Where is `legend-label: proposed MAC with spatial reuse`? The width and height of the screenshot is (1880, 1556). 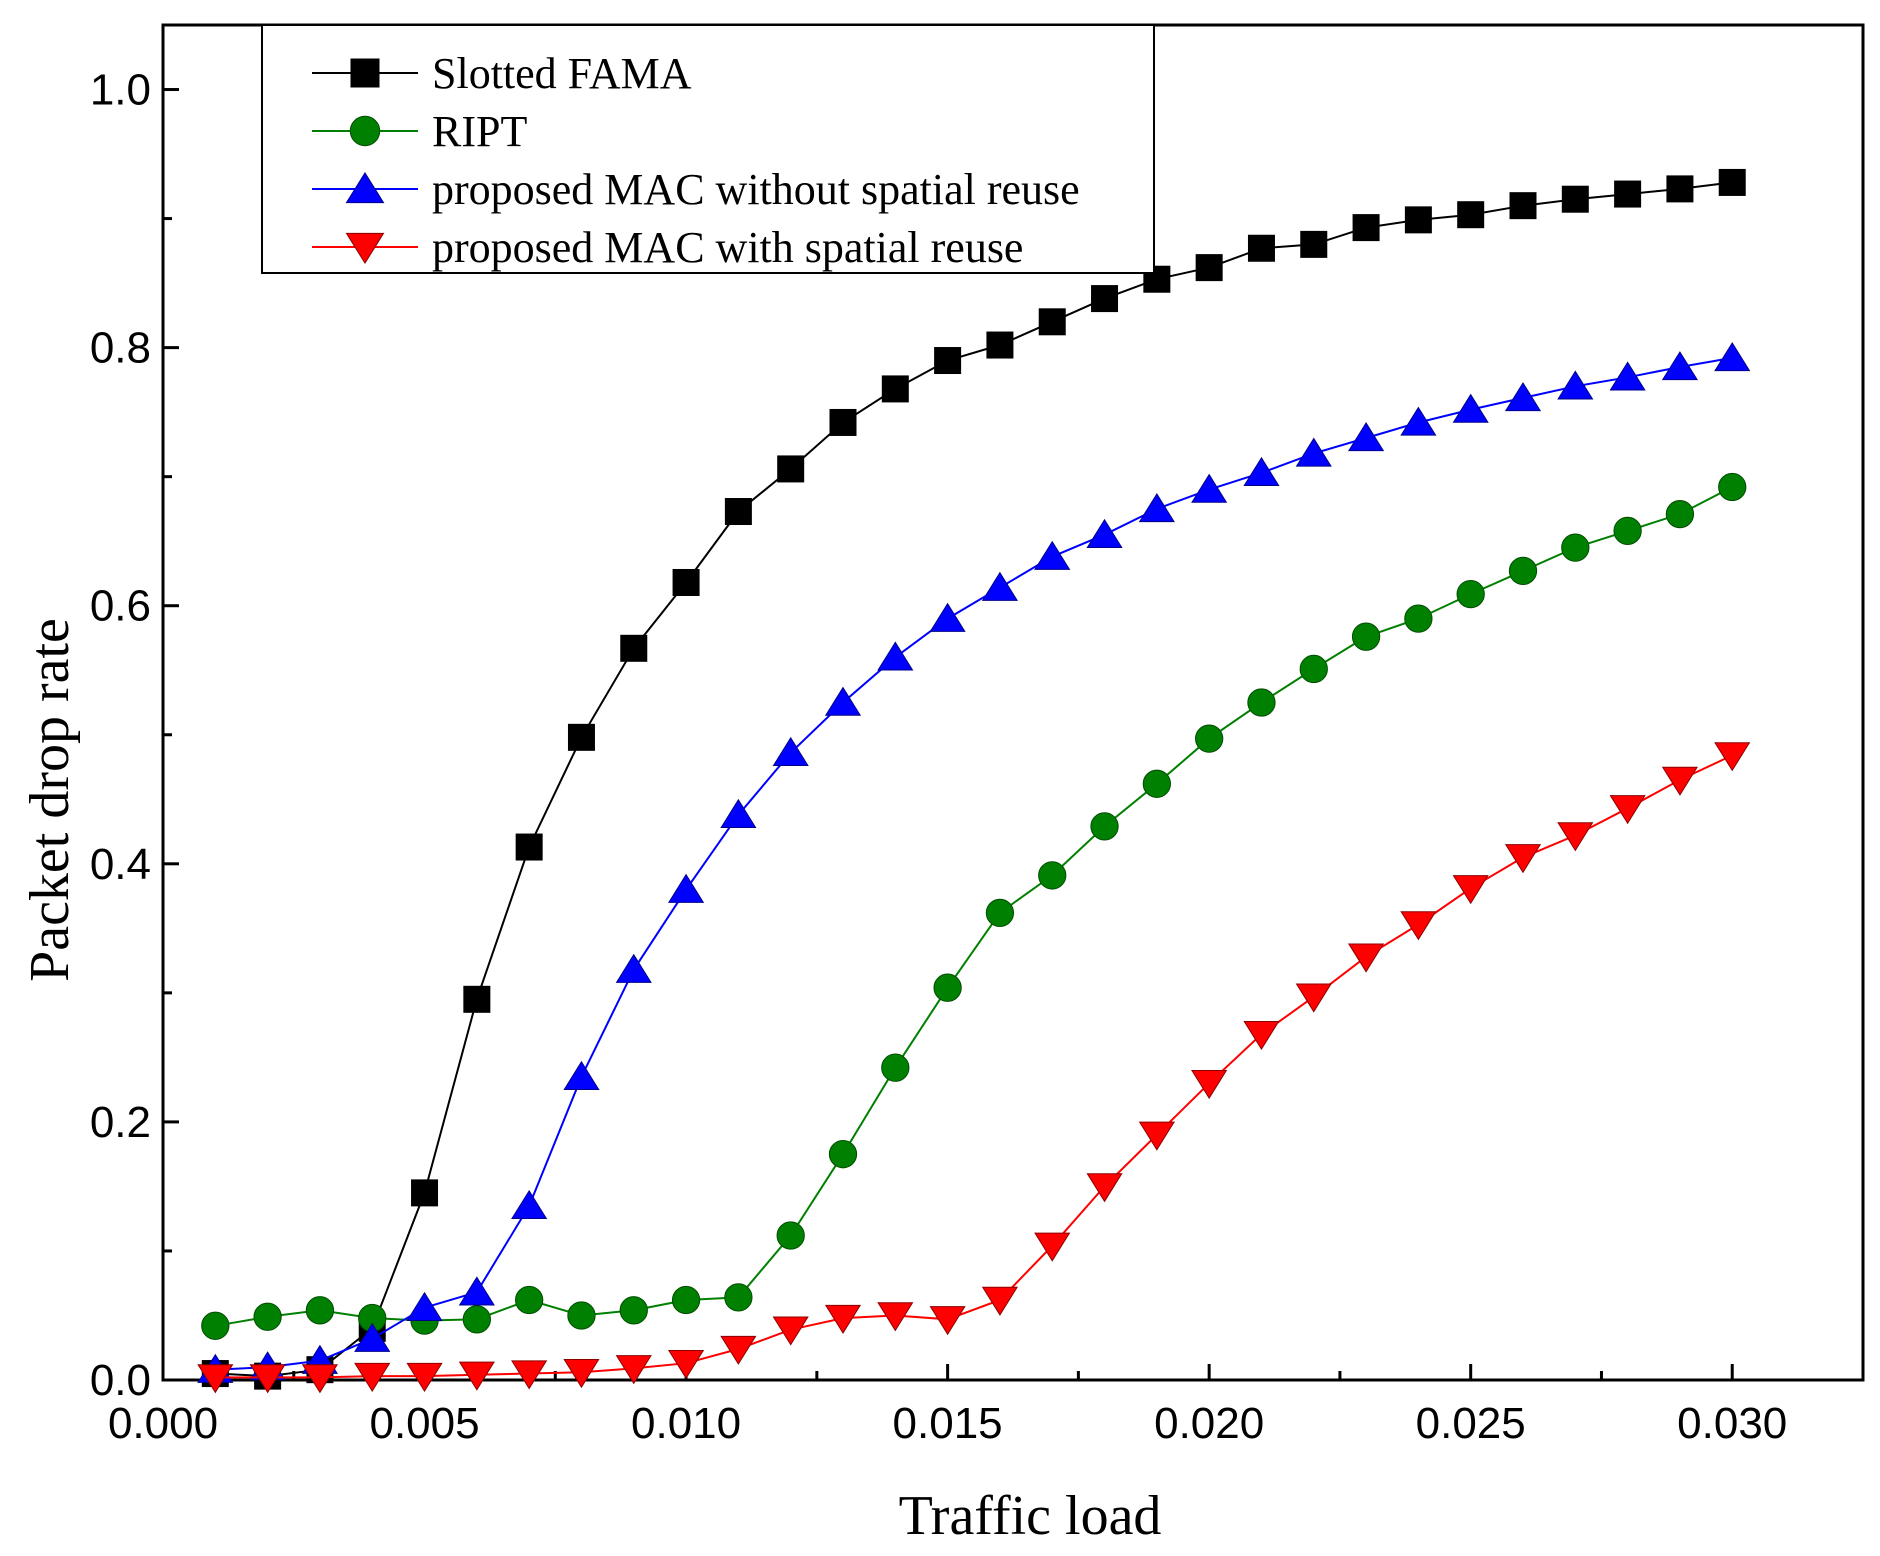 legend-label: proposed MAC with spatial reuse is located at coordinates (727, 247).